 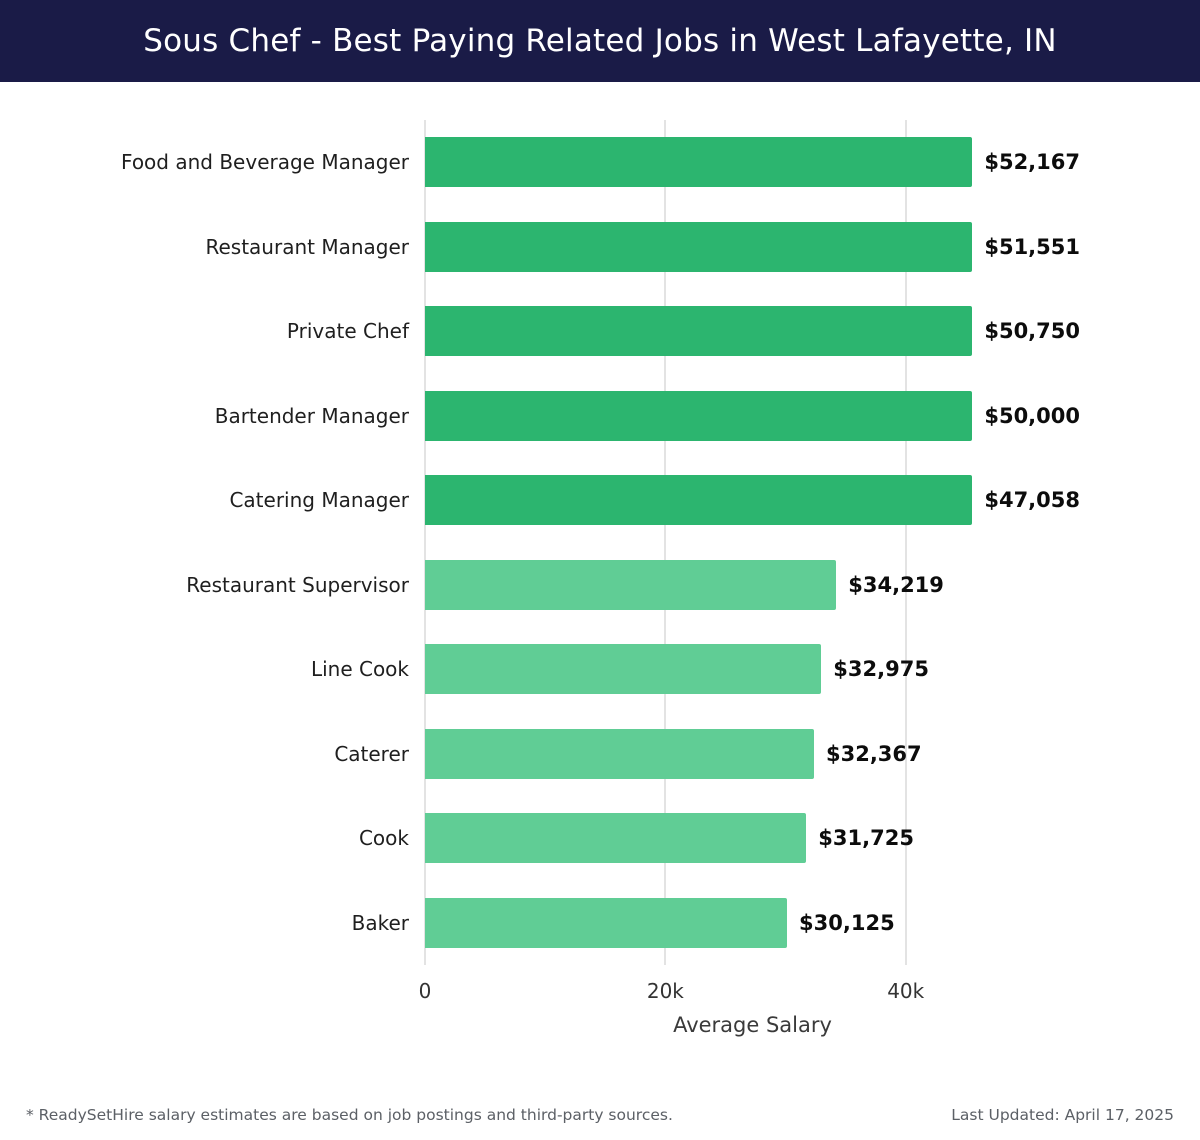 I want to click on value-label: $32,975, so click(x=881, y=669).